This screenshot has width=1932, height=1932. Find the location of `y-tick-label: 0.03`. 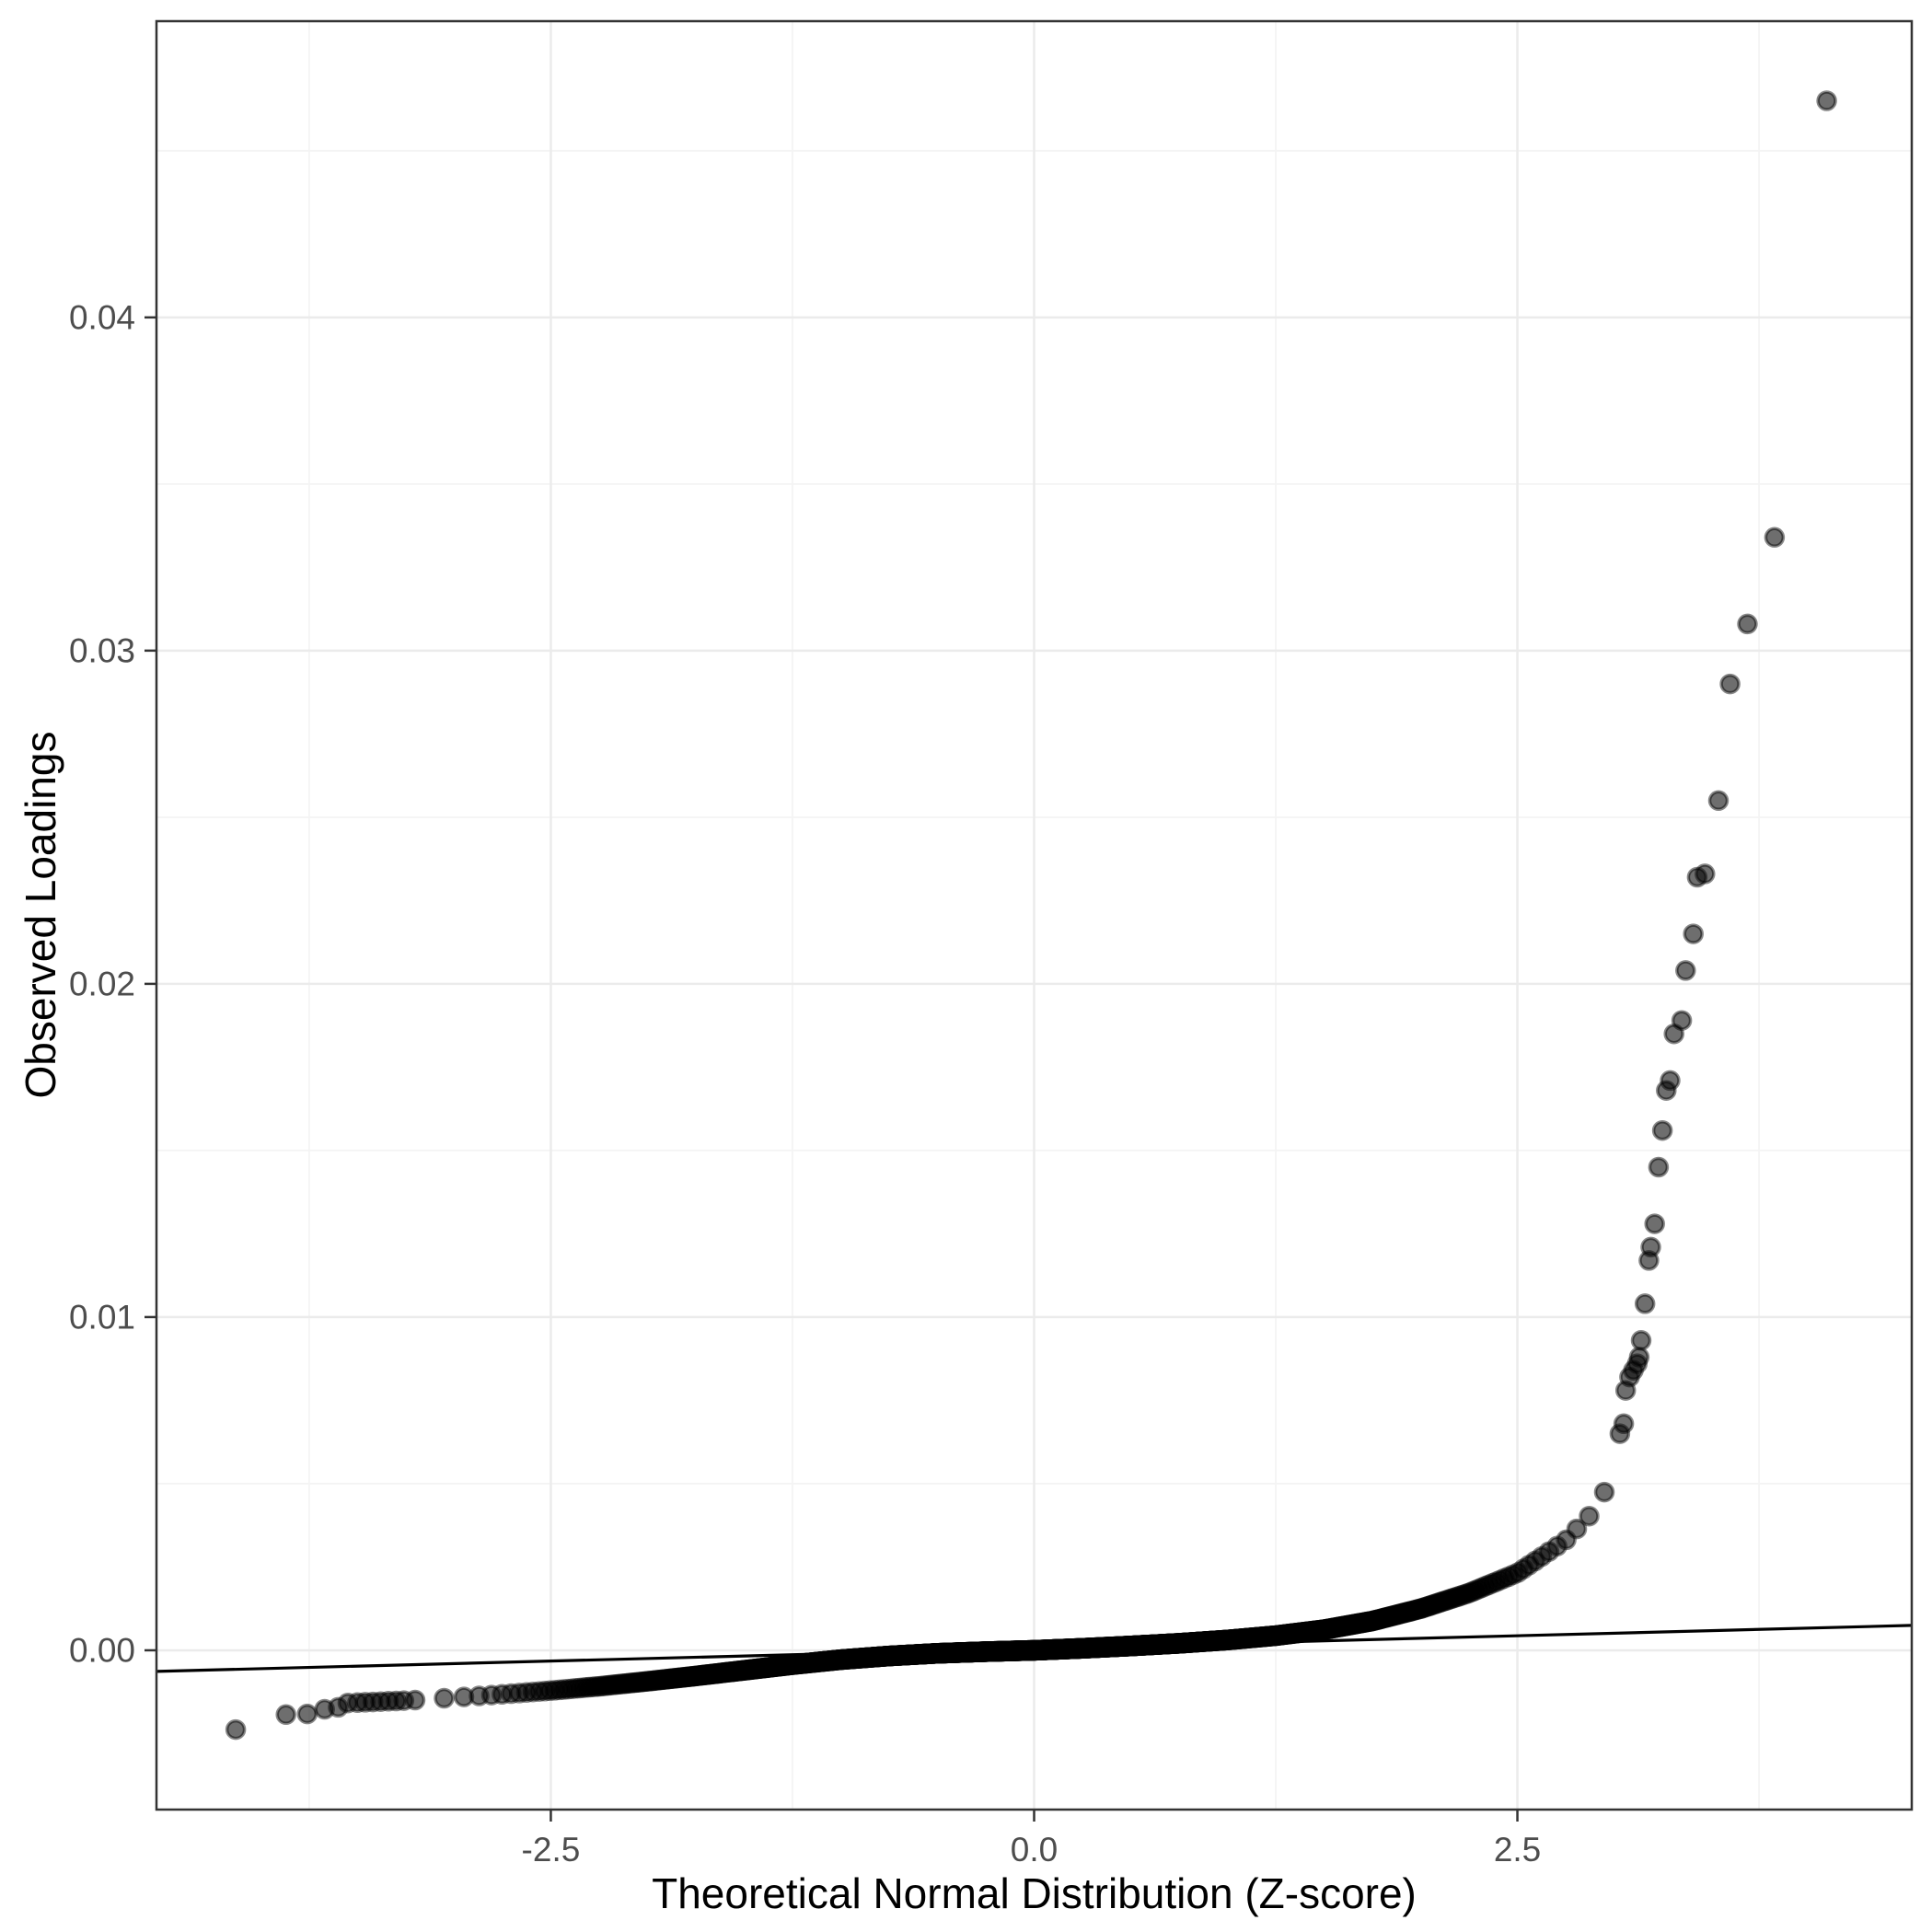

y-tick-label: 0.03 is located at coordinates (102, 650).